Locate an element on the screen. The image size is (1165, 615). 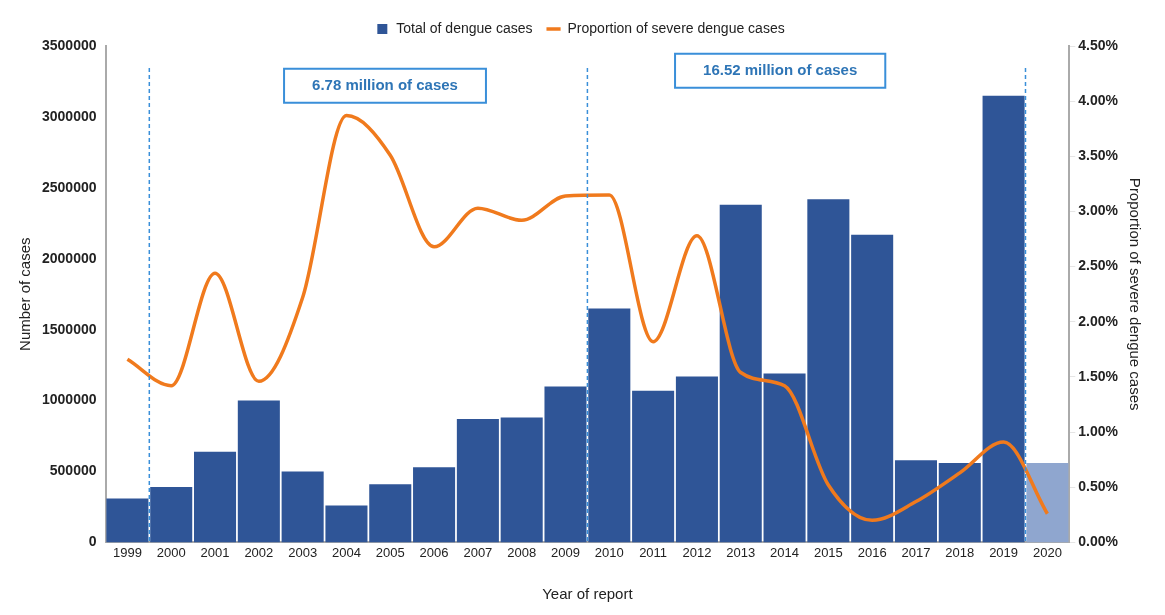
y2-tick-label: 1.00% is located at coordinates (1098, 430).